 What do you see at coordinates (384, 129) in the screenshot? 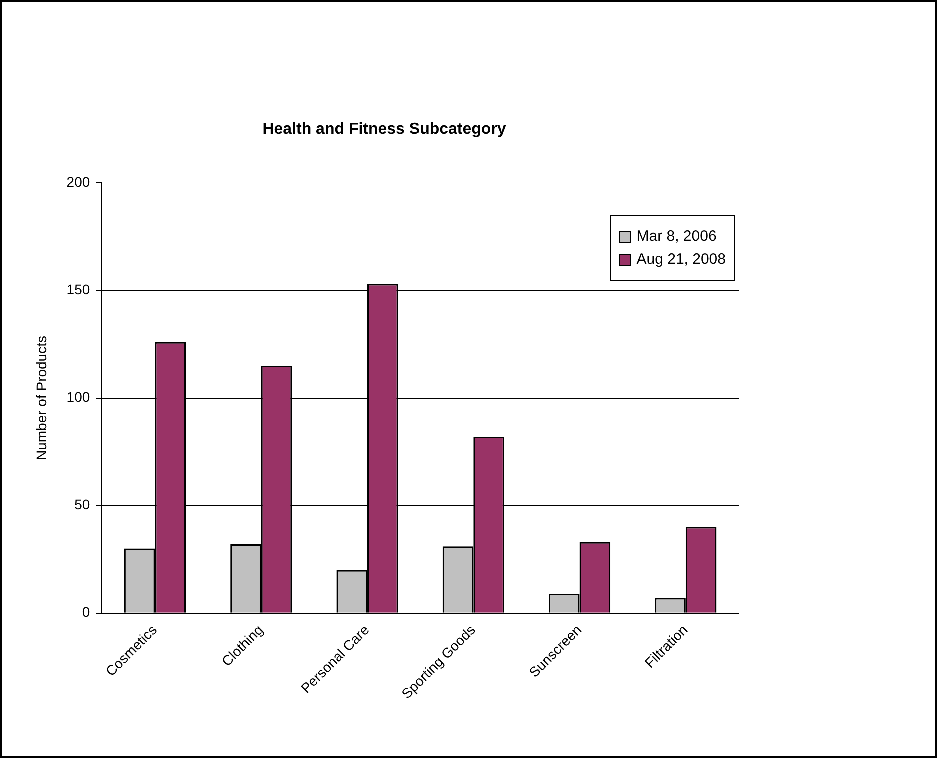
I see `chart-title: Health and Fitness Subcategory` at bounding box center [384, 129].